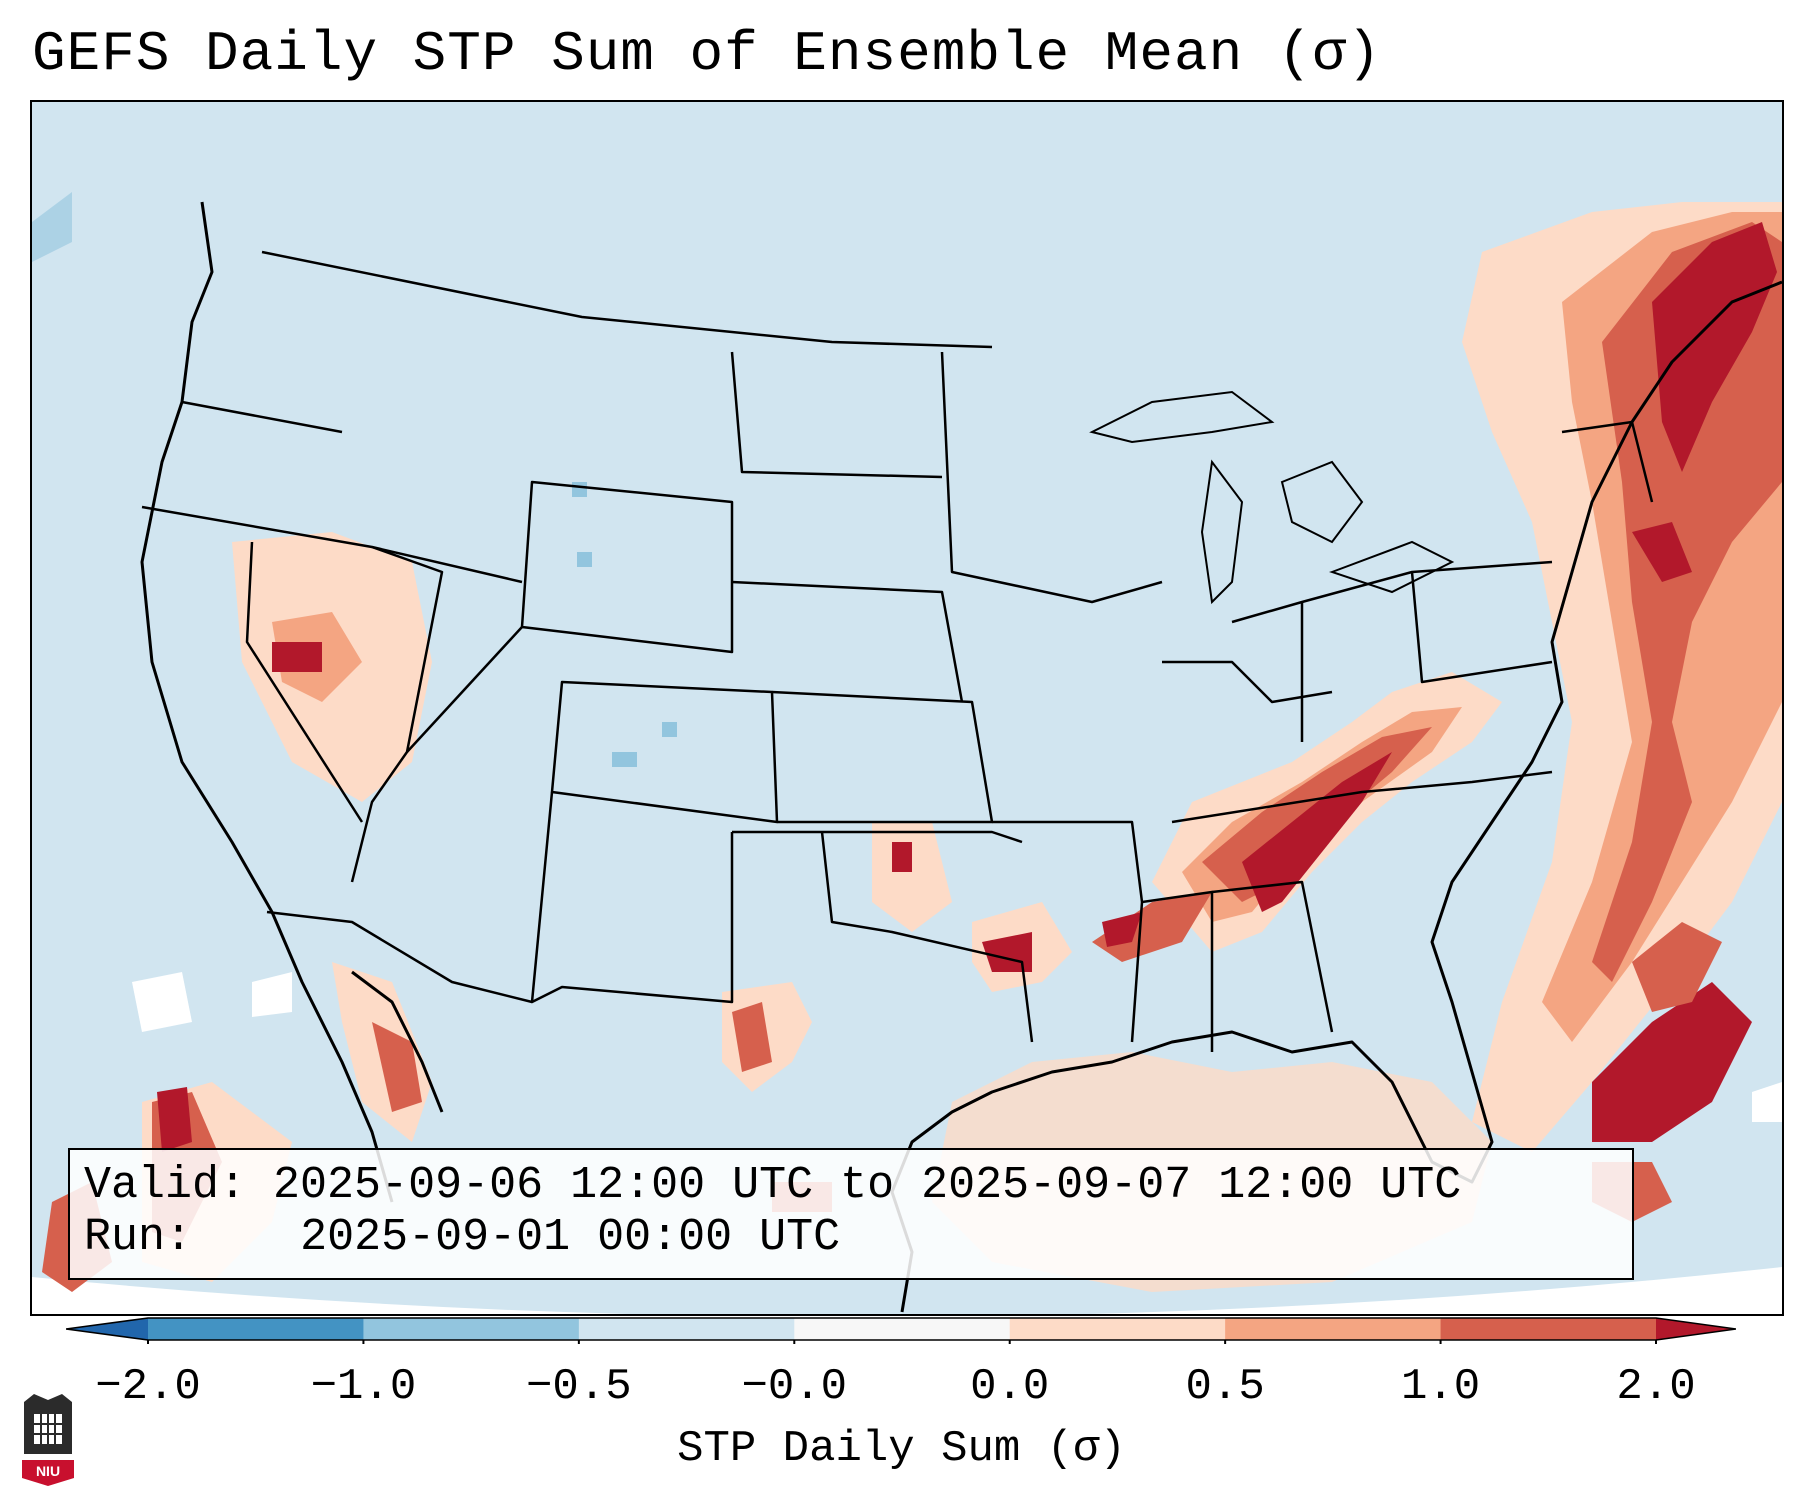  I want to click on chart-title: GEFS Daily STP Sum of Ensemble Mean (σ), so click(707, 54).